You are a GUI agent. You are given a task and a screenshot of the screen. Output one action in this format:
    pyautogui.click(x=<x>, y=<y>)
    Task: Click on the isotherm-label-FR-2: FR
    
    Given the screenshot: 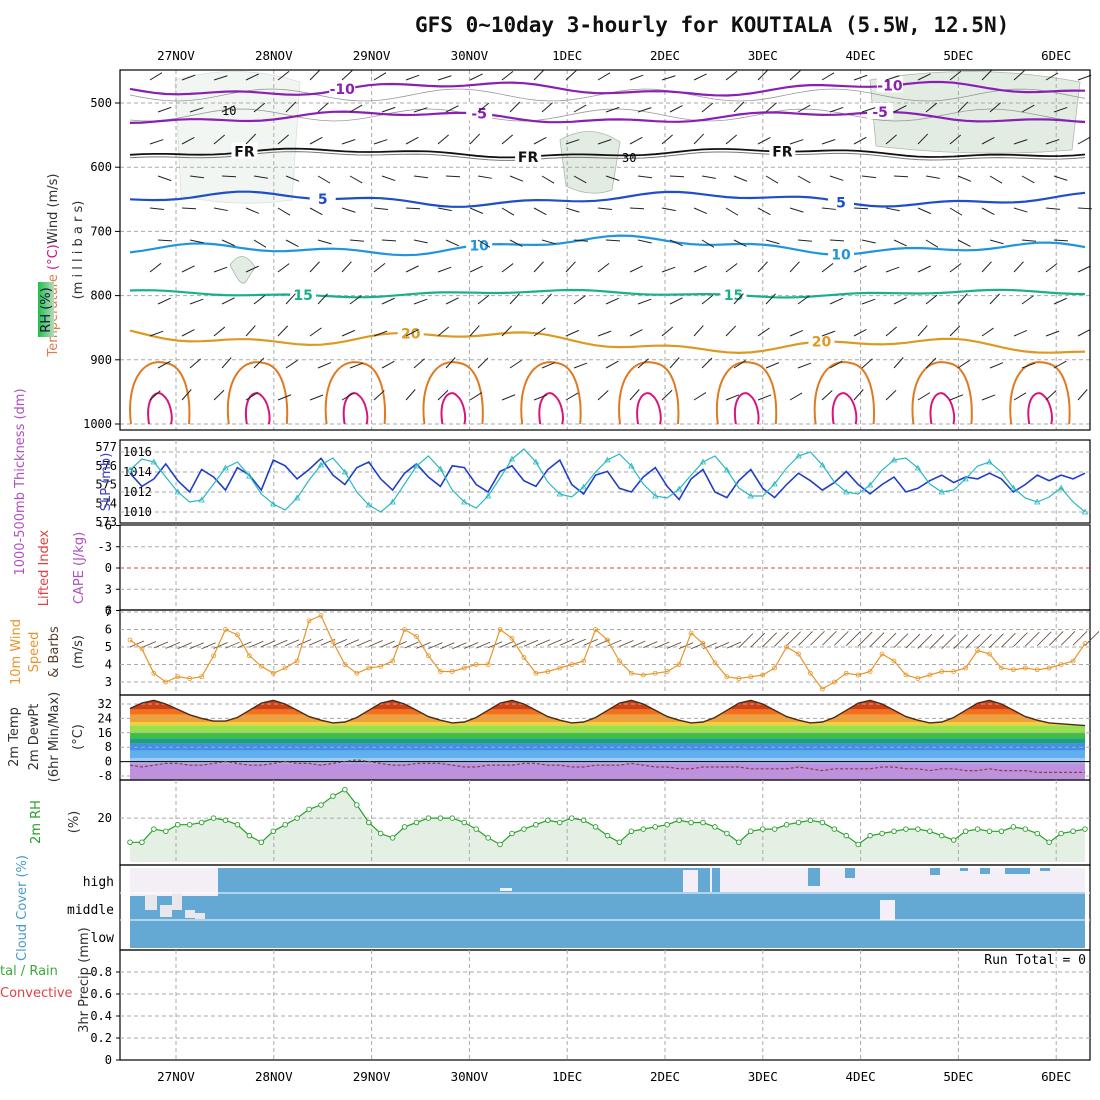 What is the action you would take?
    pyautogui.click(x=782, y=153)
    